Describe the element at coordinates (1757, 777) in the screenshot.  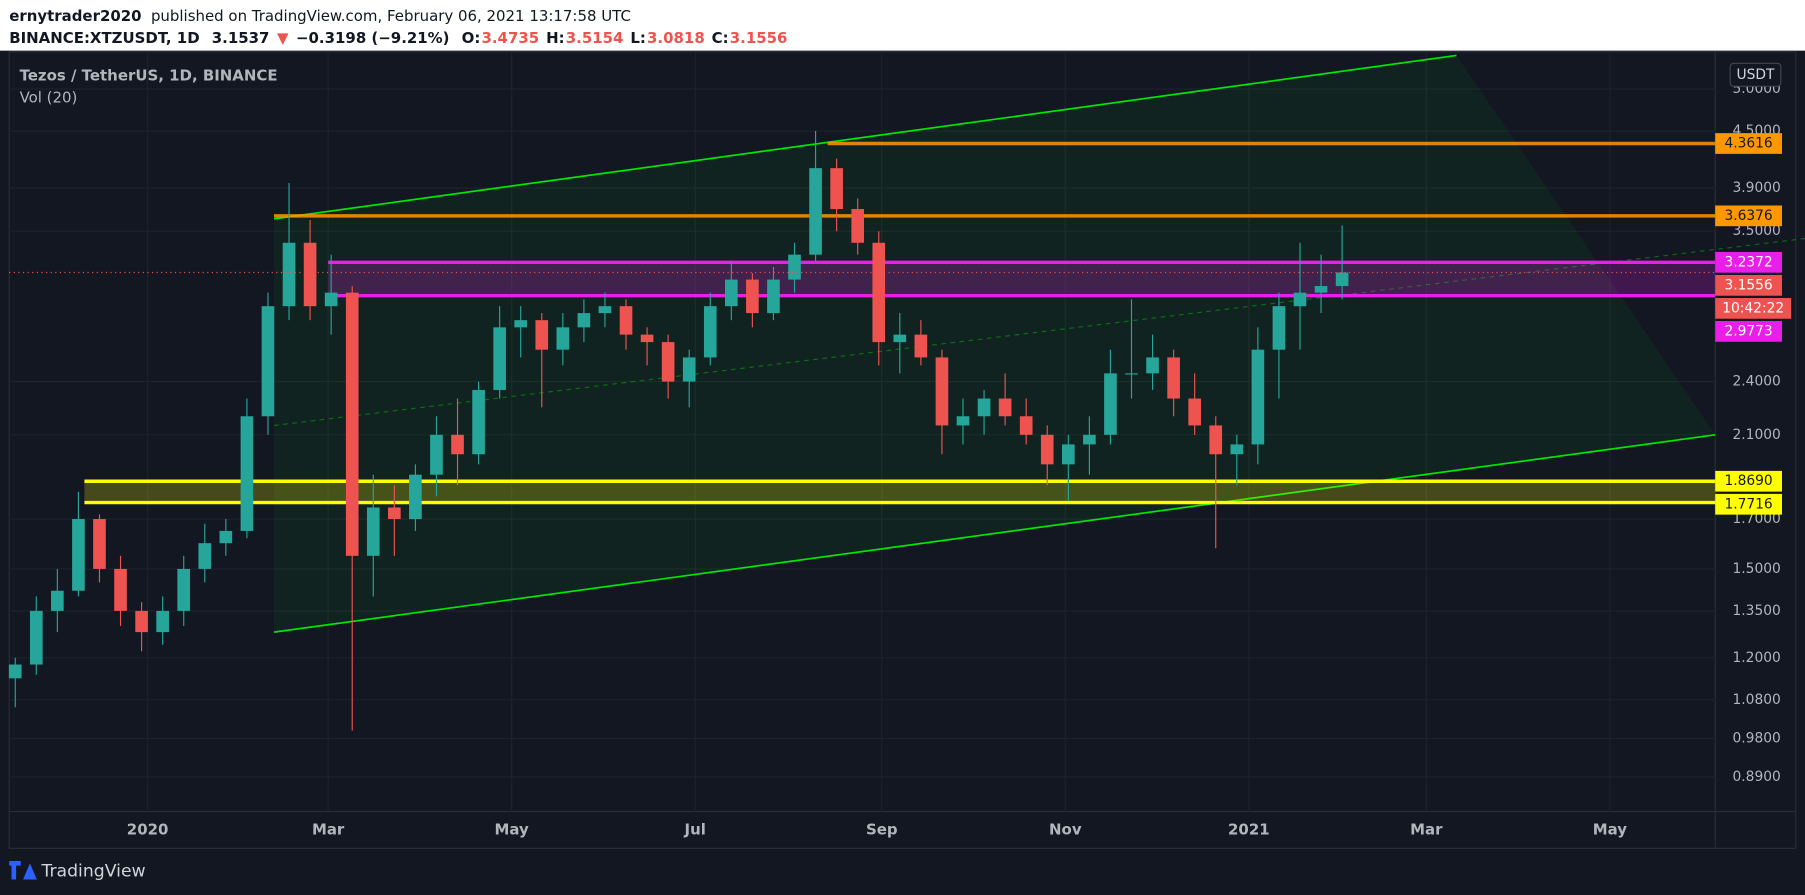
I see `y-tick-label: 0.8900` at that location.